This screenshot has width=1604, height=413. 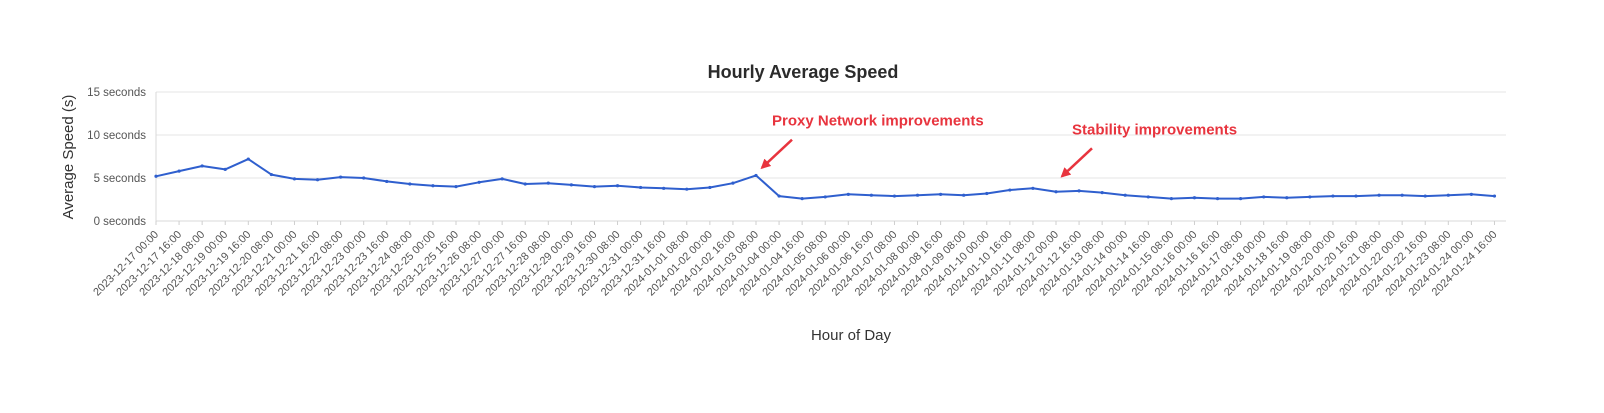 I want to click on y-tick-label: 15 seconds, so click(x=116, y=93).